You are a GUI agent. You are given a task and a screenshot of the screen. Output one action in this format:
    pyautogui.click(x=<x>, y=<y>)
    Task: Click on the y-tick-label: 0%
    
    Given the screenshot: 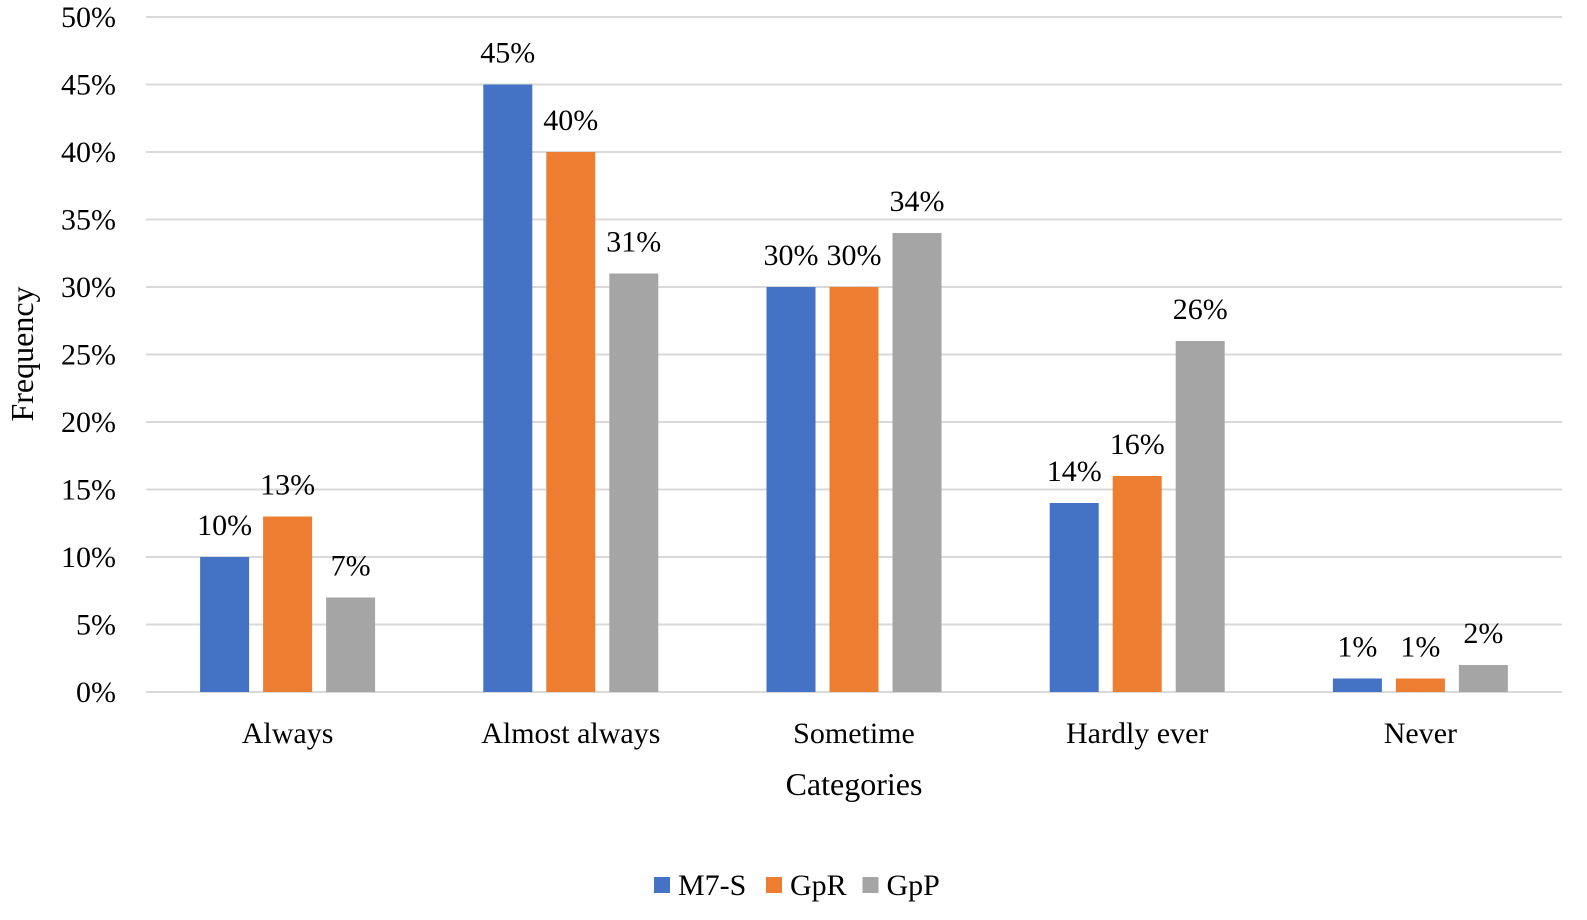 What is the action you would take?
    pyautogui.click(x=96, y=692)
    